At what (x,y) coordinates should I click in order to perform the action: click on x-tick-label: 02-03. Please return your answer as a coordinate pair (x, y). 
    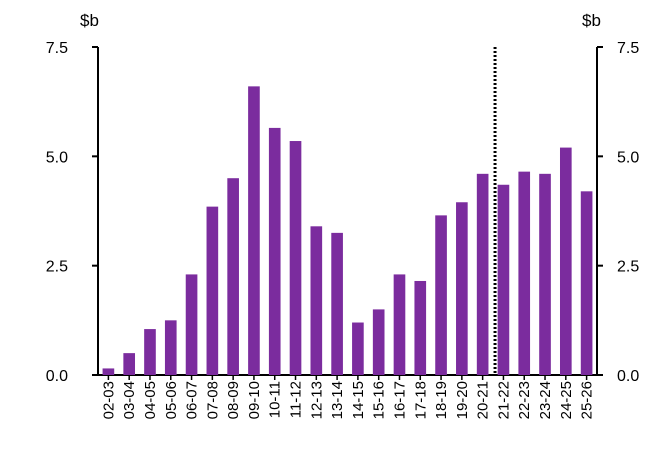
    Looking at the image, I should click on (108, 400).